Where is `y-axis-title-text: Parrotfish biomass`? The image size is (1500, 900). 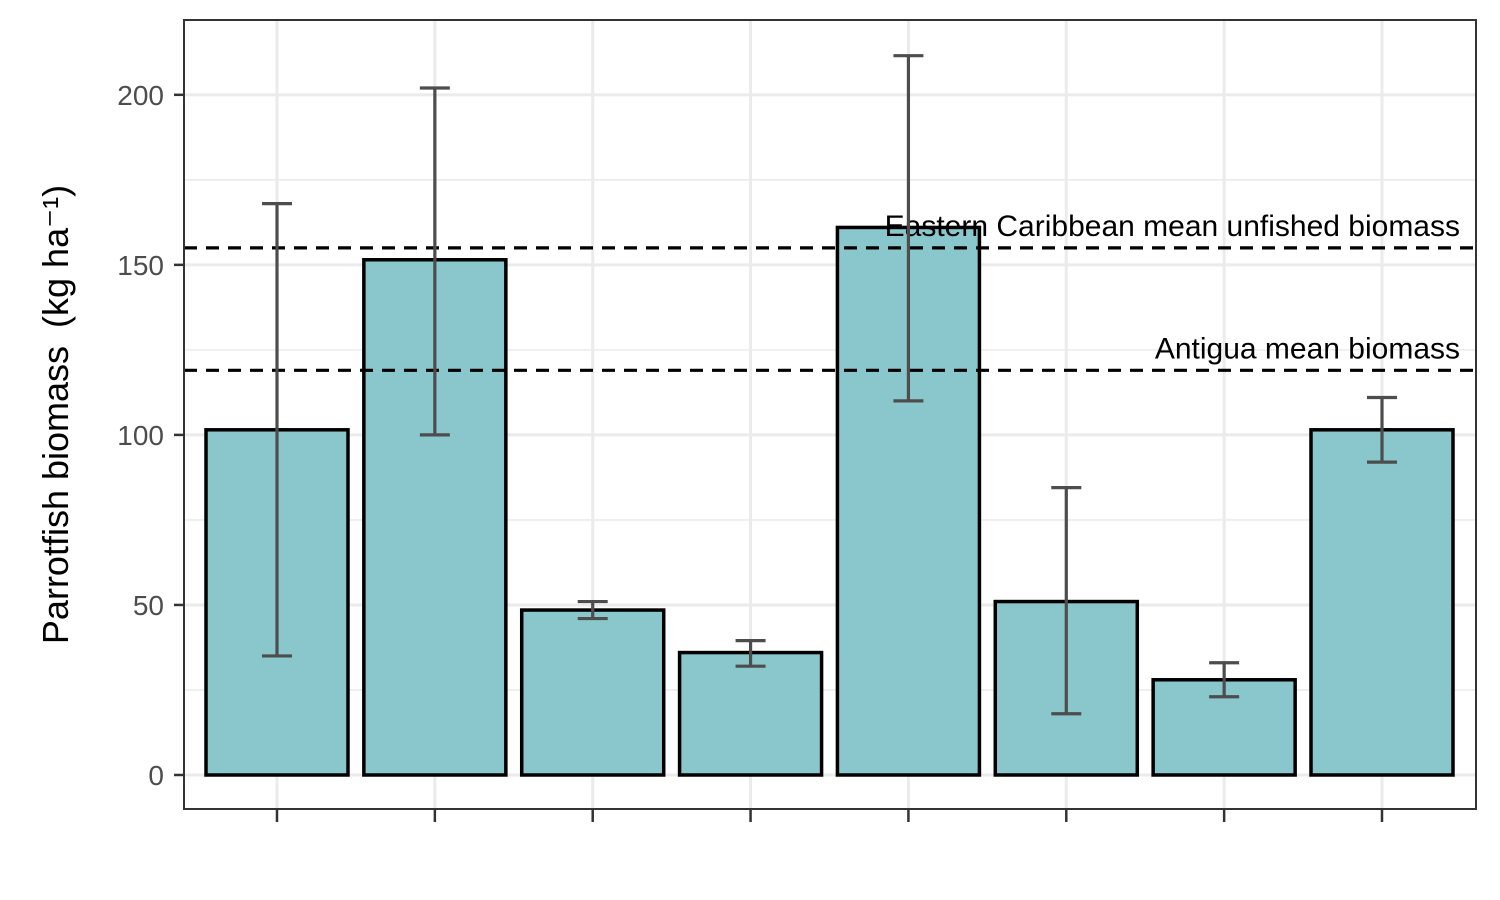 y-axis-title-text: Parrotfish biomass is located at coordinates (55, 495).